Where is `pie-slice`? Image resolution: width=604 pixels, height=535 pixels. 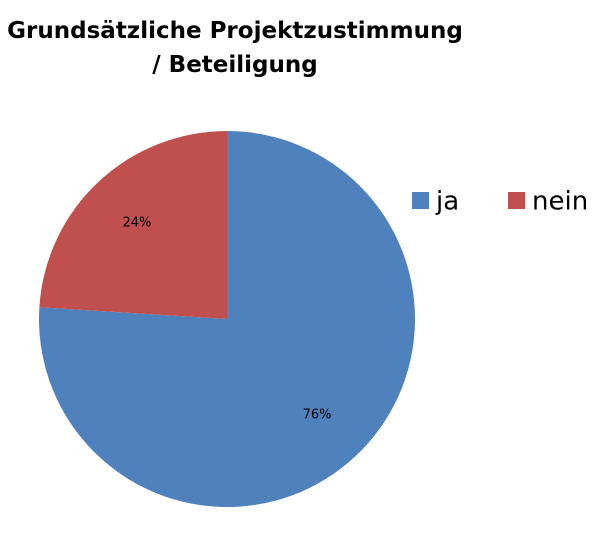
pie-slice is located at coordinates (133, 225).